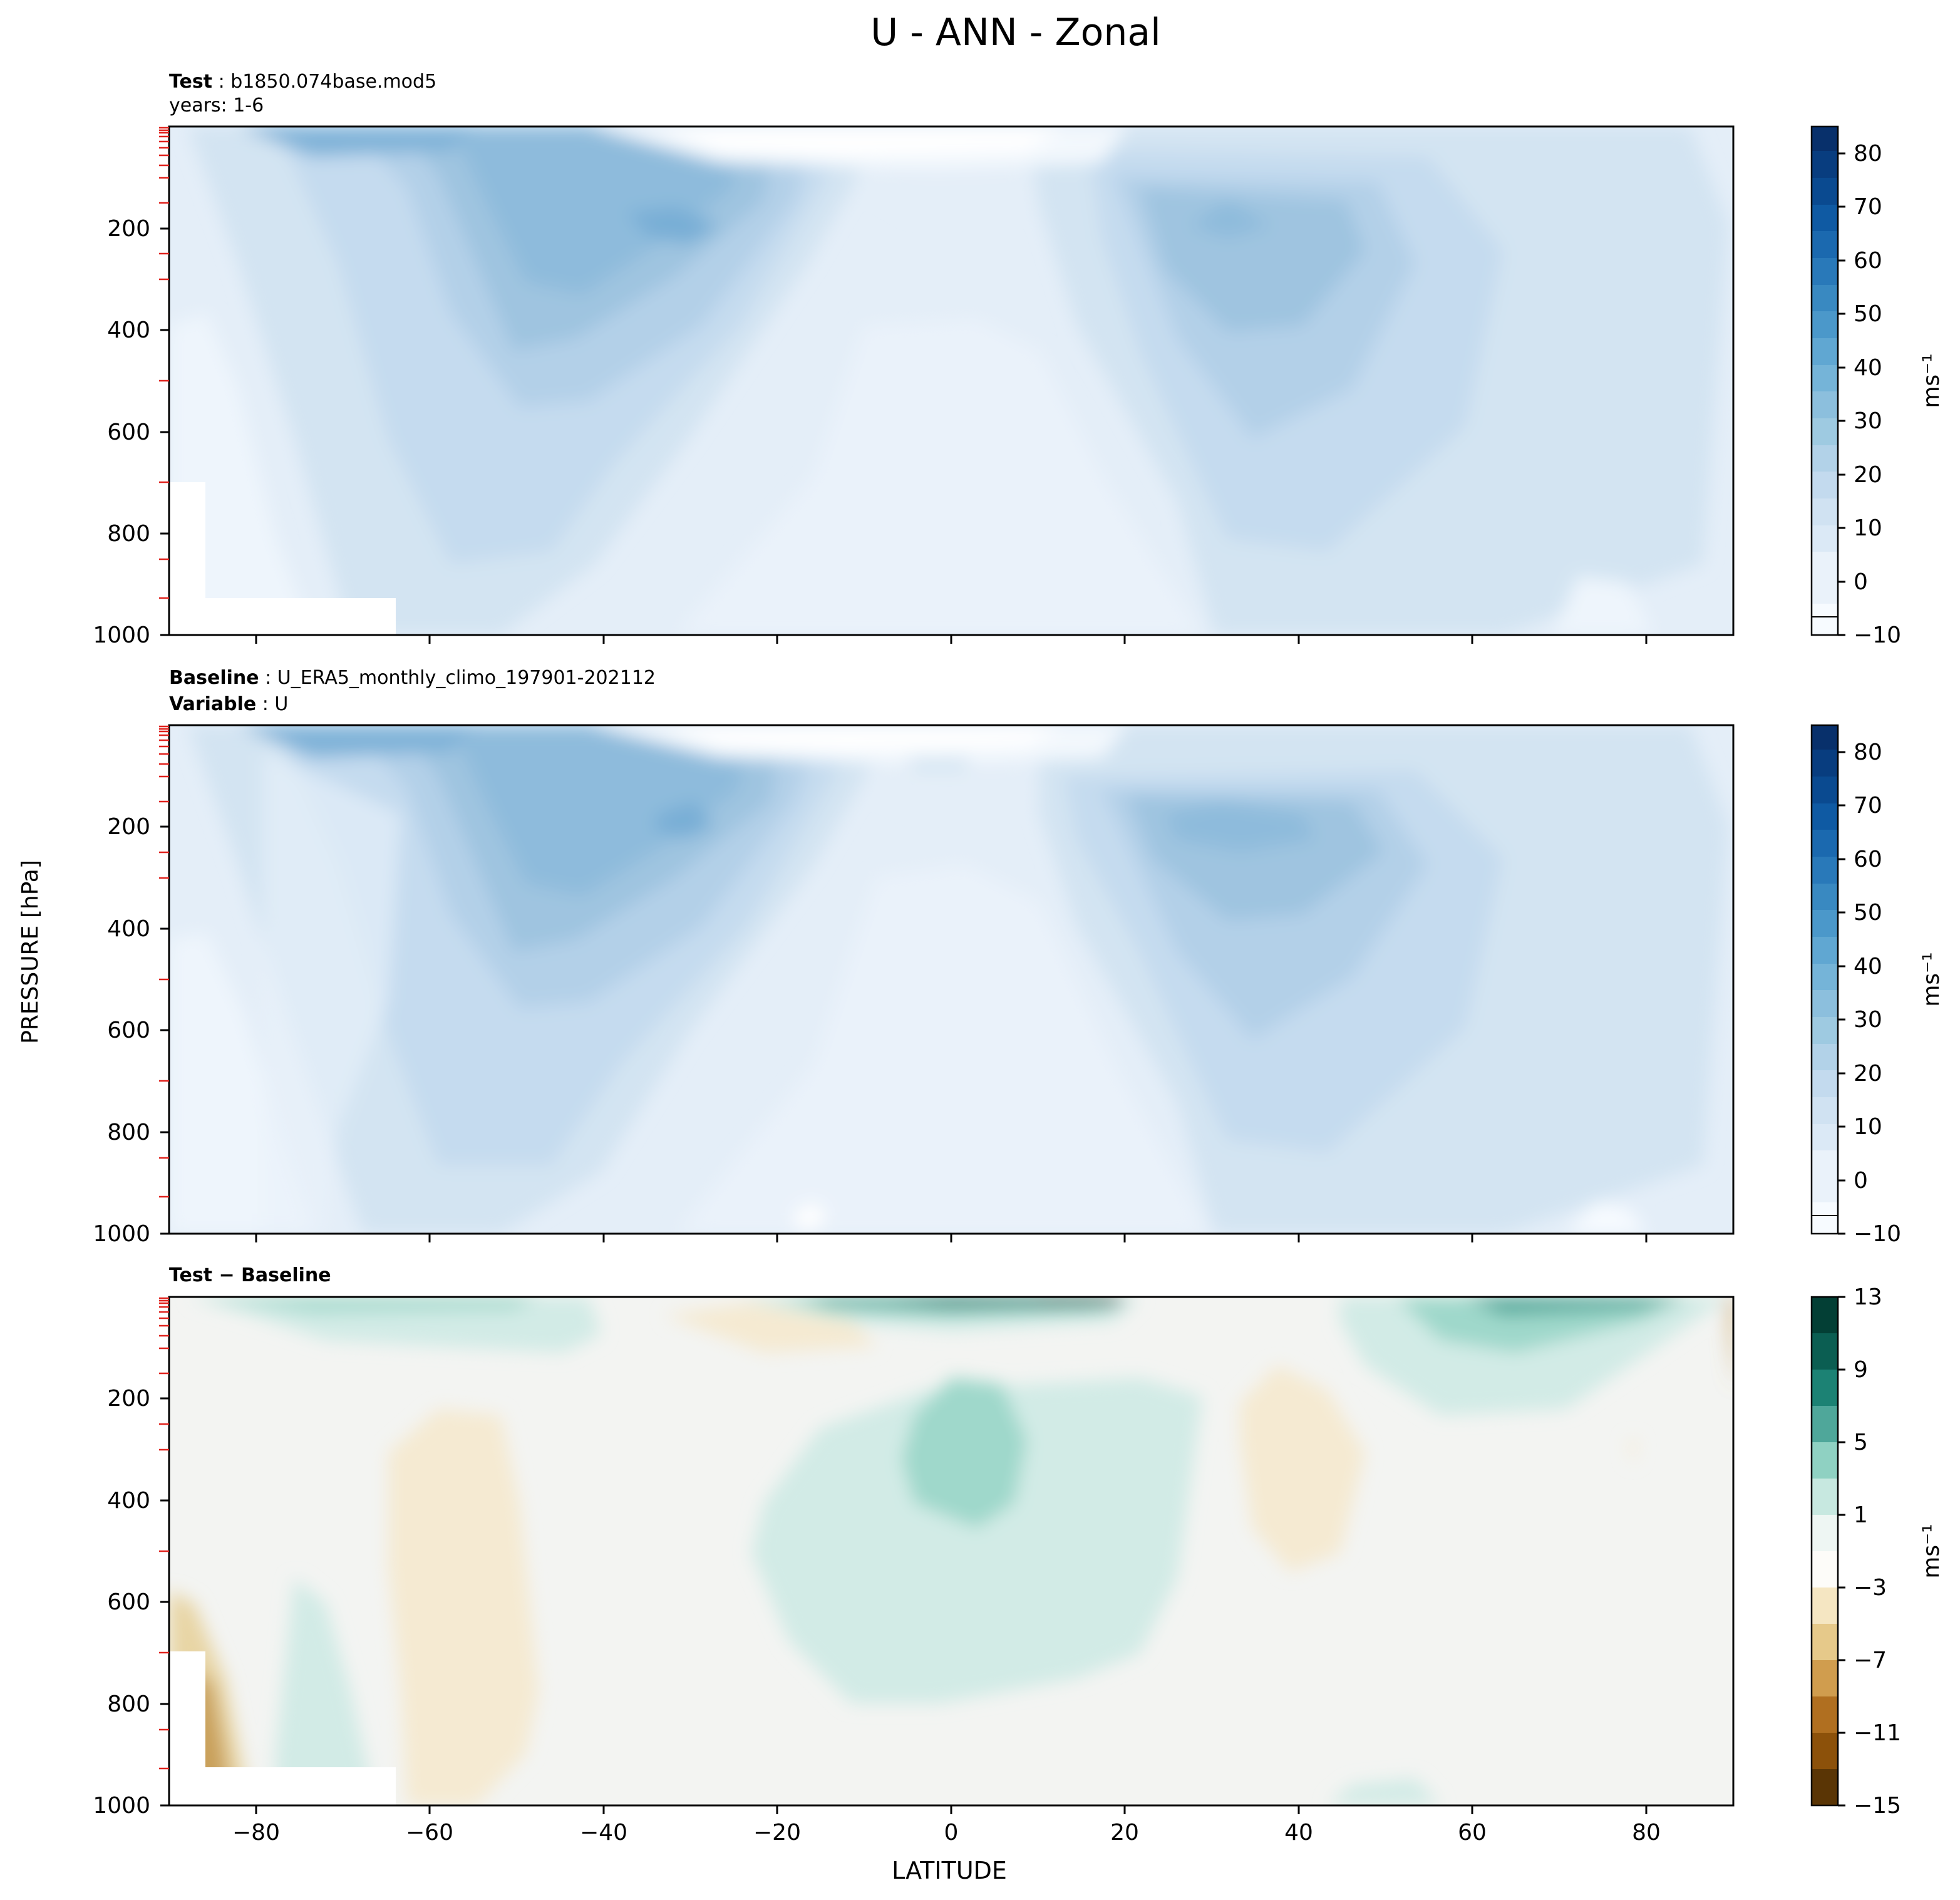  I want to click on y-axis-label: PRESSURE [hPa], so click(30, 952).